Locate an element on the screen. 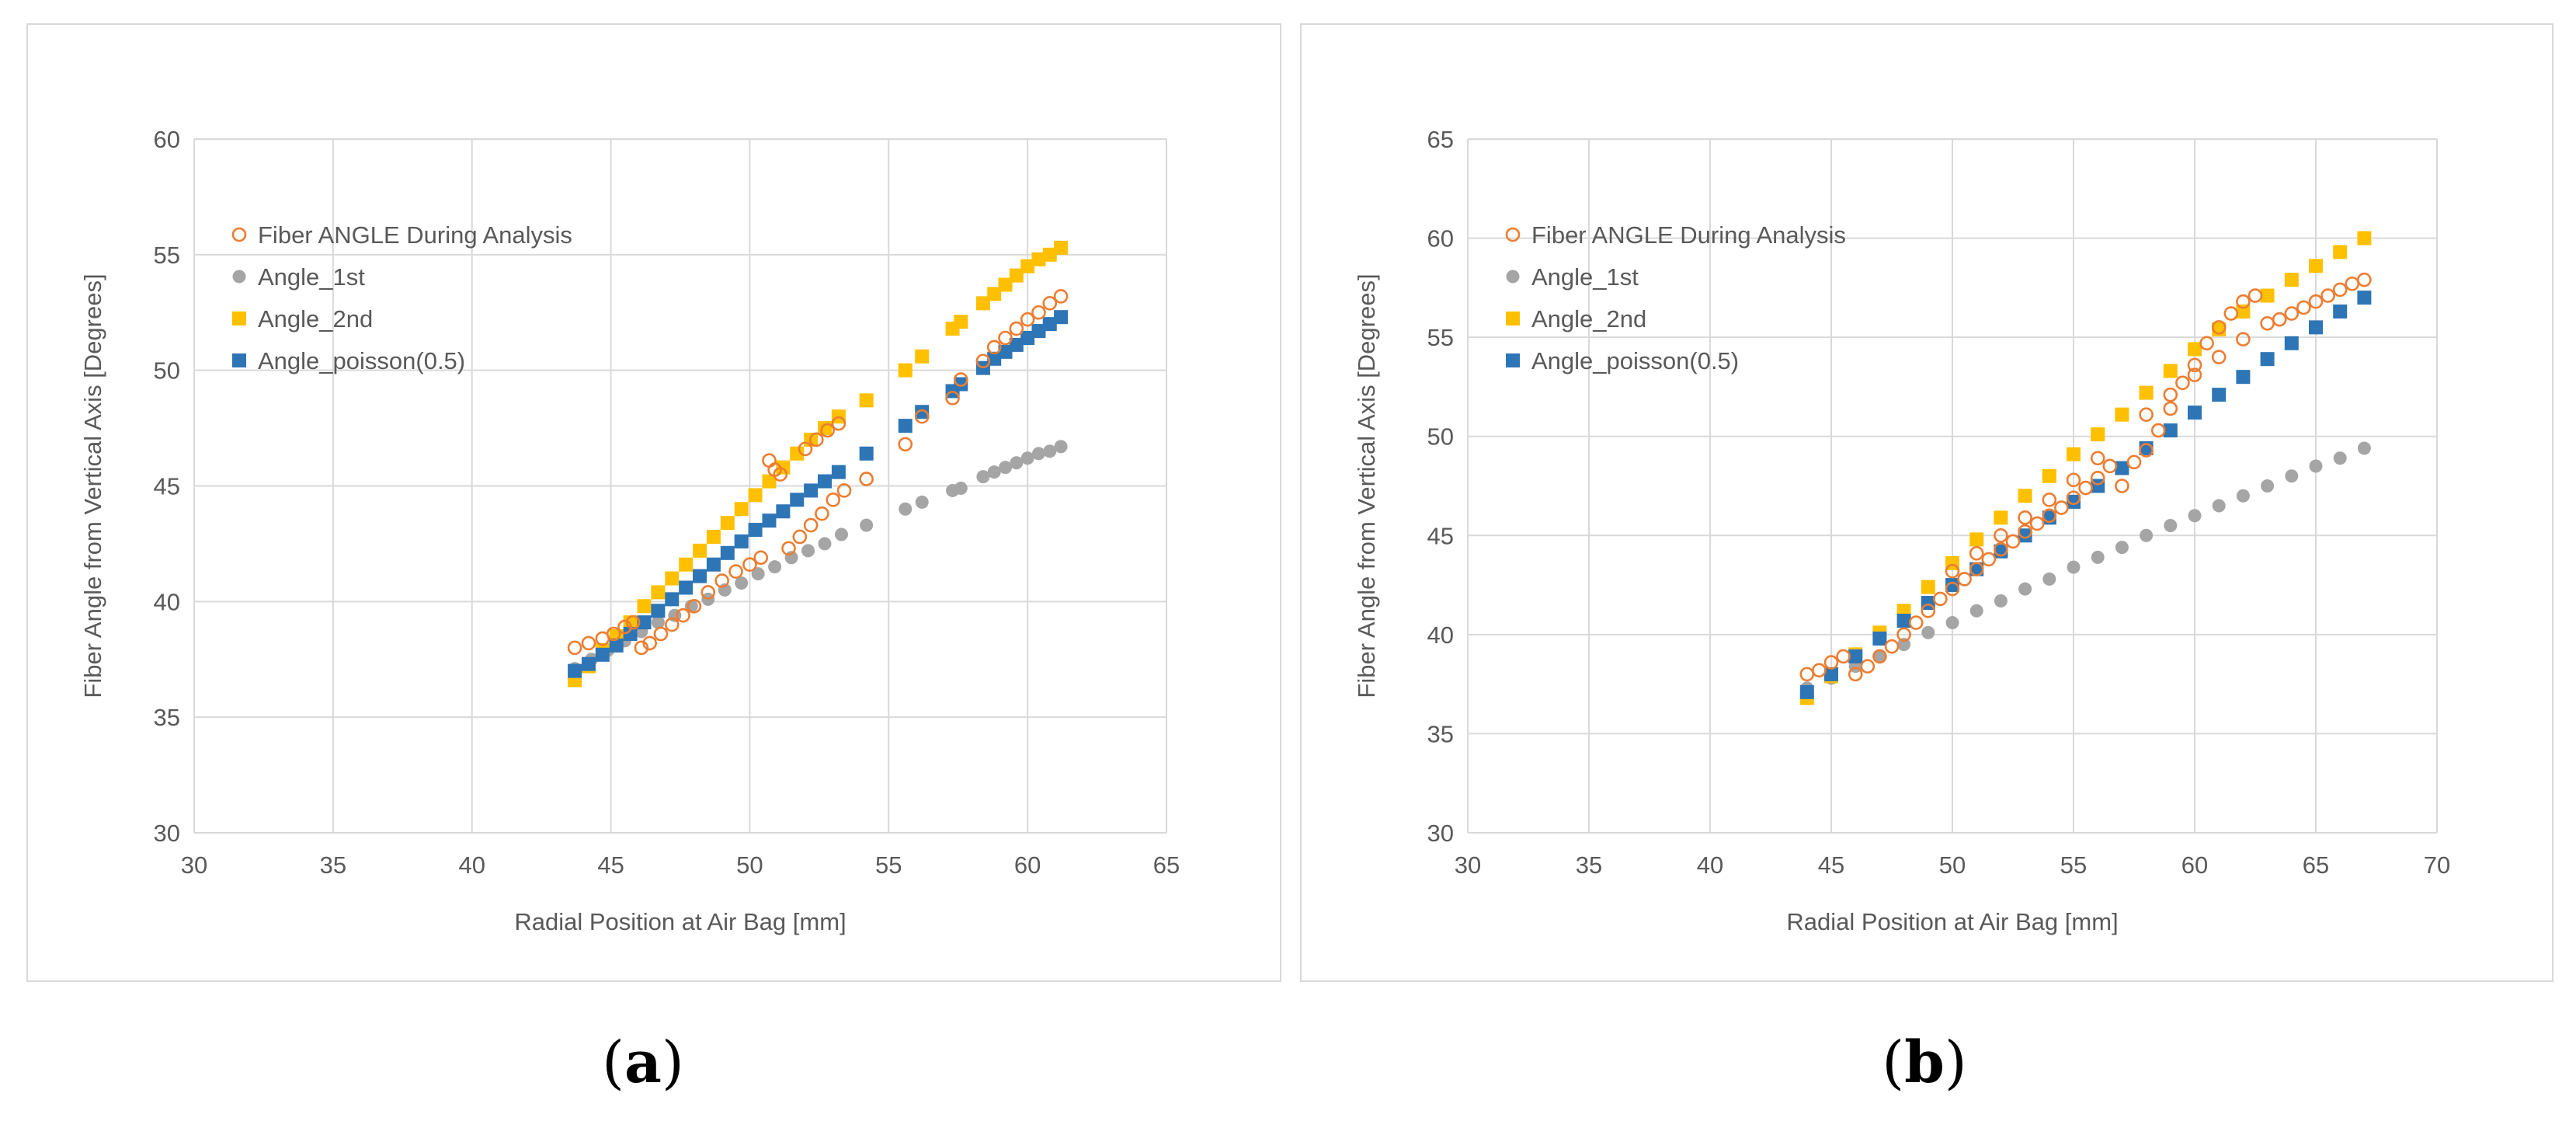  y-axis-title: Fiber Angle from Vertical Axis [Degrees] is located at coordinates (1366, 485).